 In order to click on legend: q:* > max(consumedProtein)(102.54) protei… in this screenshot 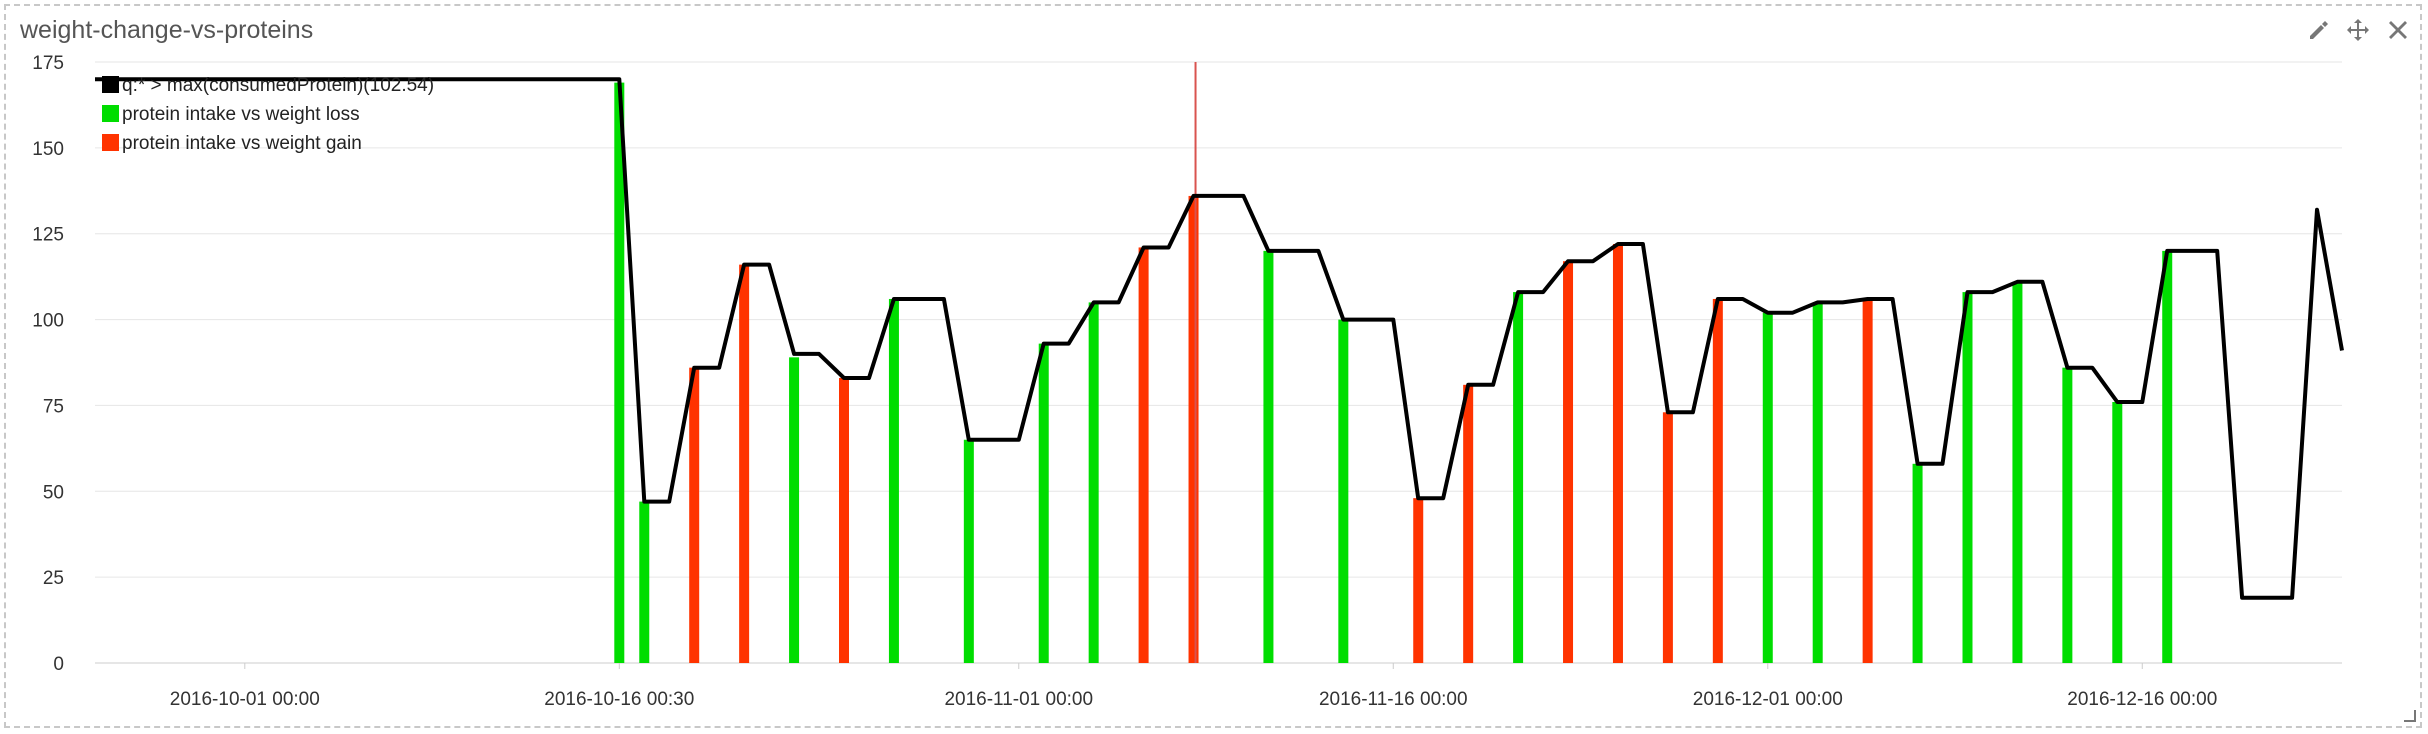, I will do `click(268, 114)`.